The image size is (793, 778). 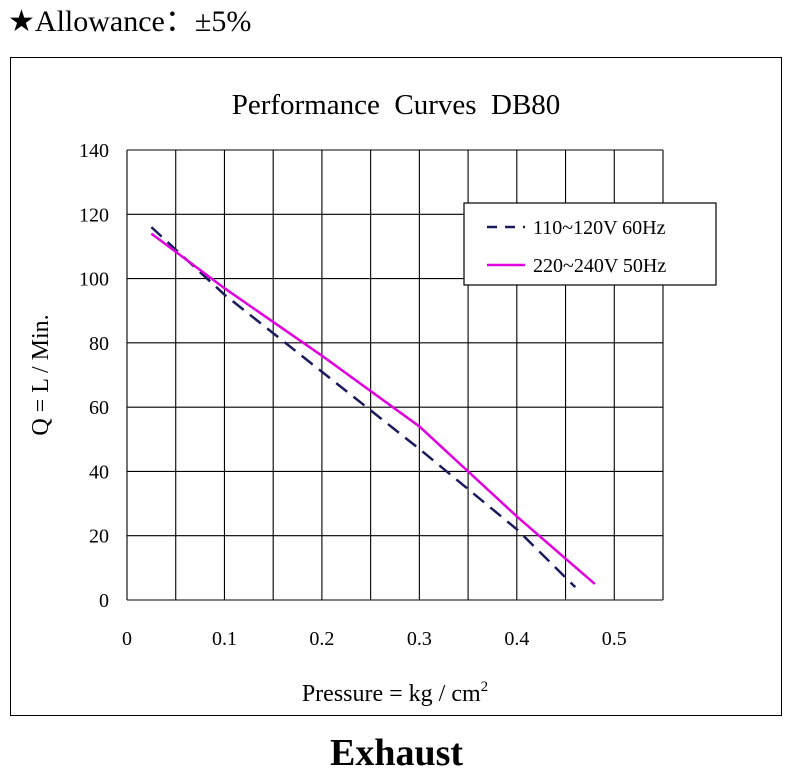 I want to click on x-axis-label: Pressure = kg / cm2, so click(x=395, y=693).